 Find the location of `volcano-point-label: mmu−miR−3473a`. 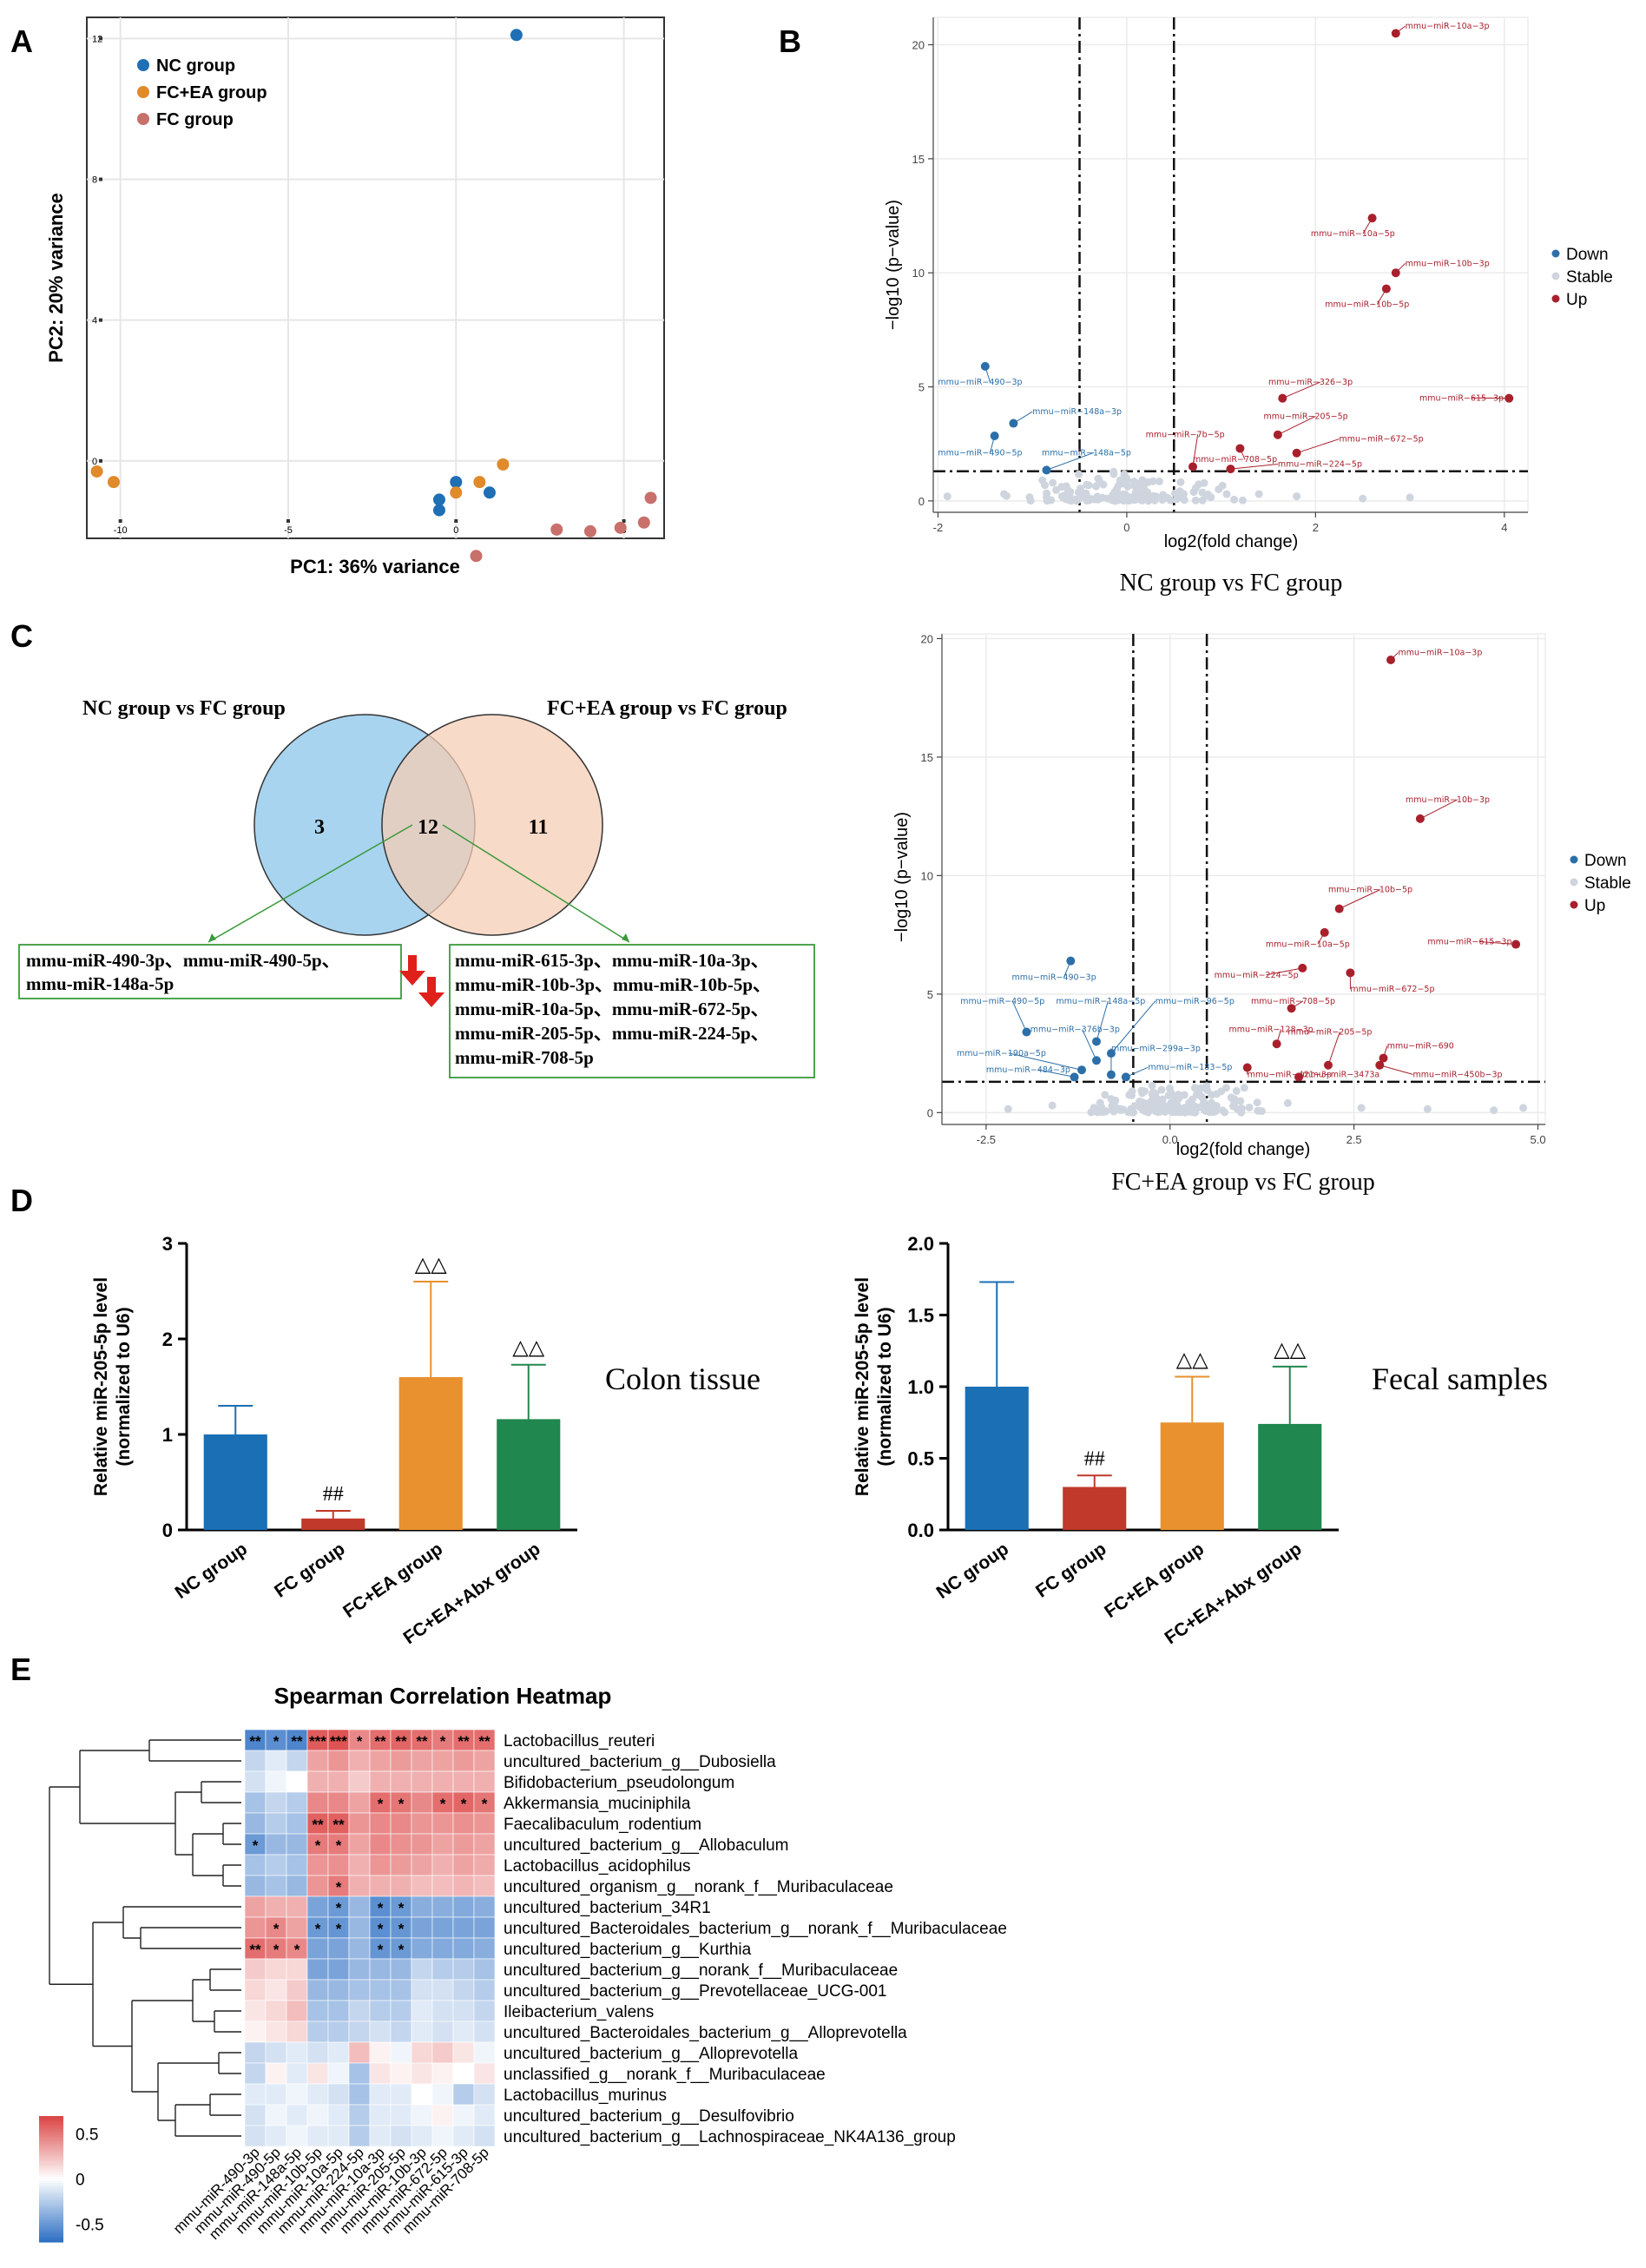

volcano-point-label: mmu−miR−3473a is located at coordinates (1340, 1075).